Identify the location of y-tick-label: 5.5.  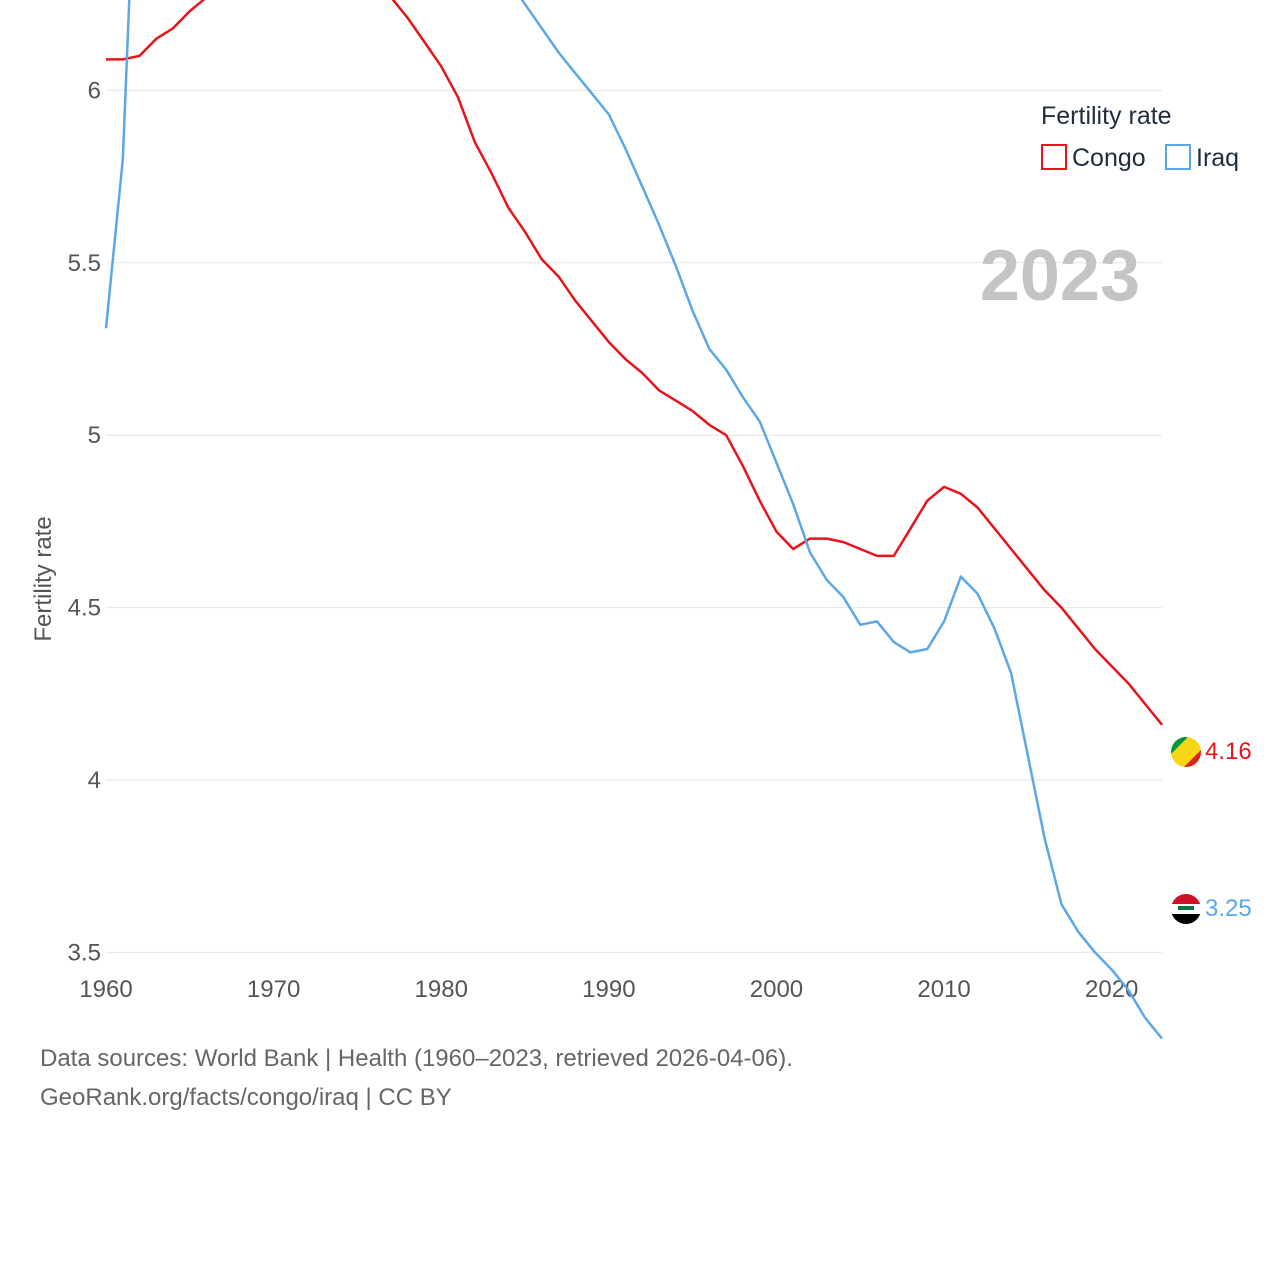
(84, 263).